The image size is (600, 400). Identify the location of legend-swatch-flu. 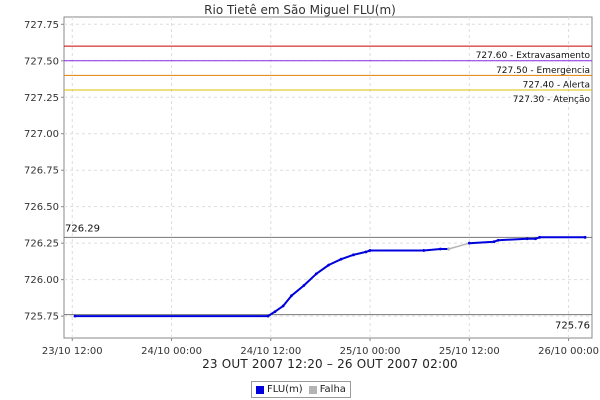
(260, 389).